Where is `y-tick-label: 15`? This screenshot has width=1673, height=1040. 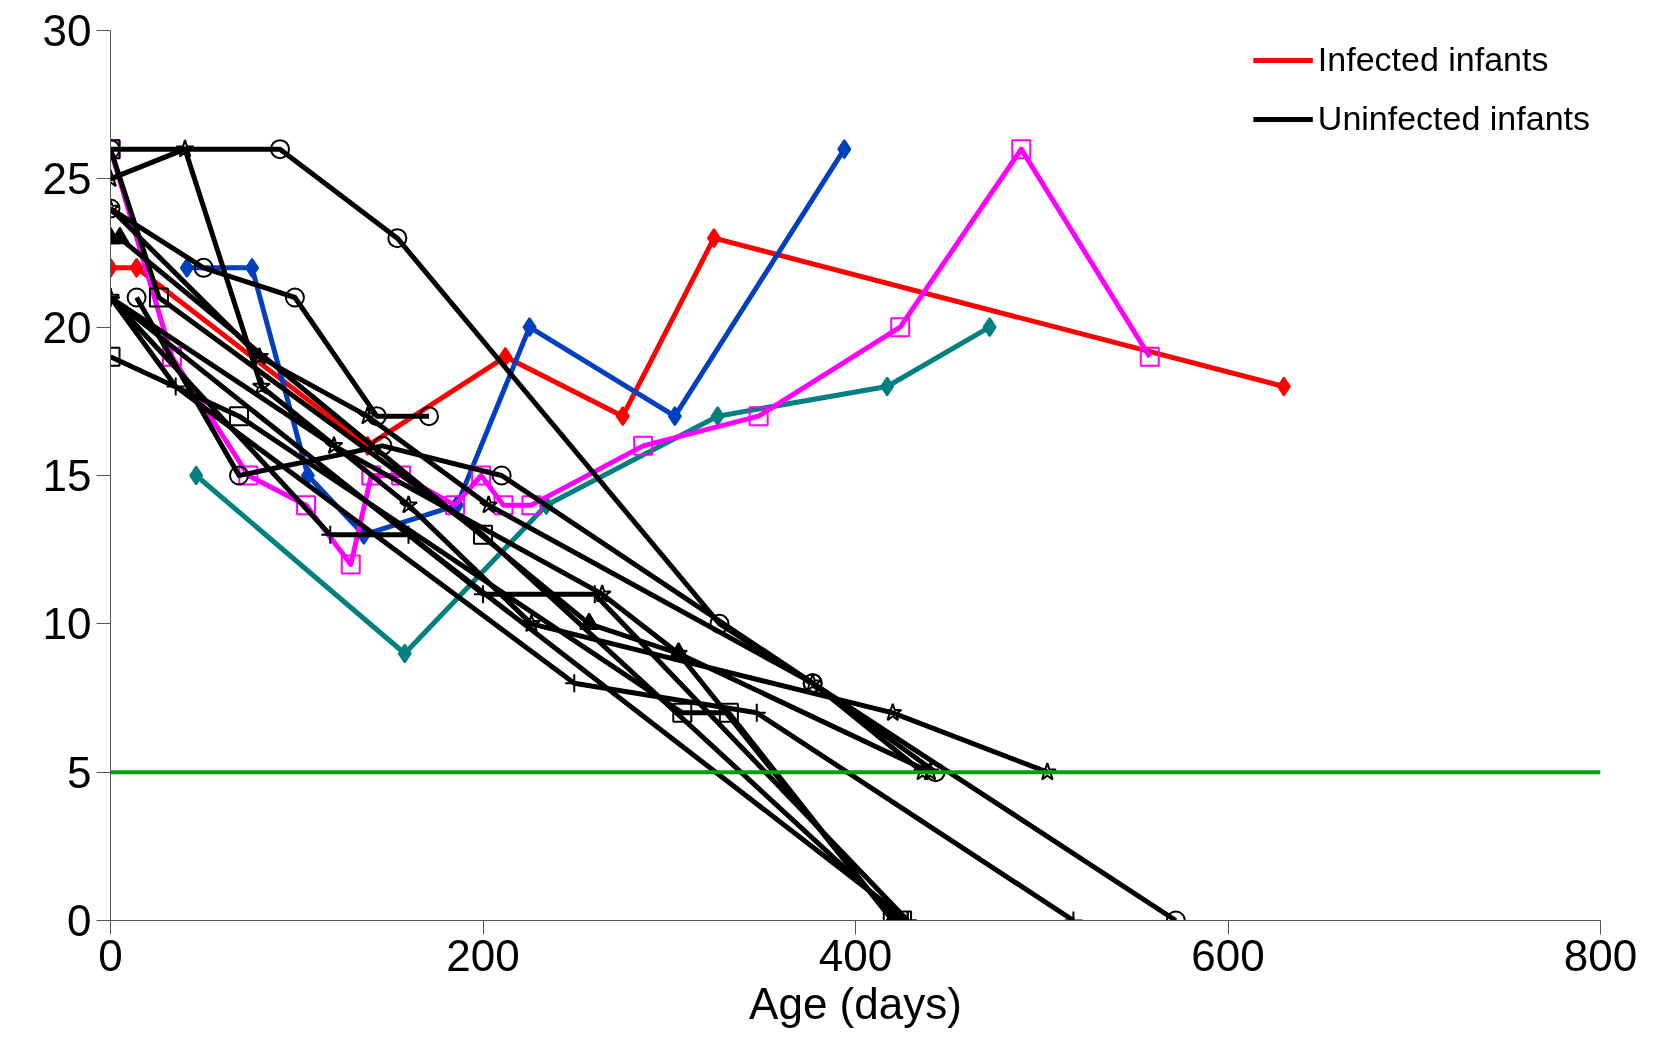 y-tick-label: 15 is located at coordinates (67, 475).